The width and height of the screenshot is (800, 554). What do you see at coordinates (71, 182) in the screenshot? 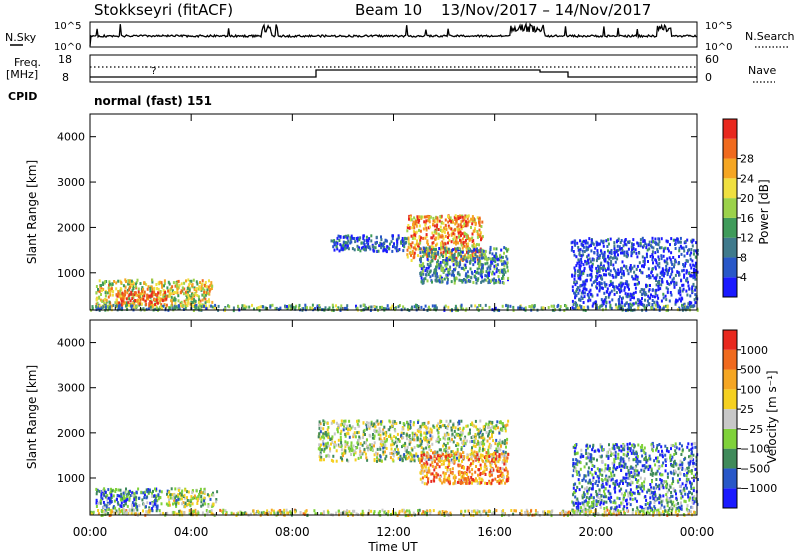
I see `y-tick-label: 3000` at bounding box center [71, 182].